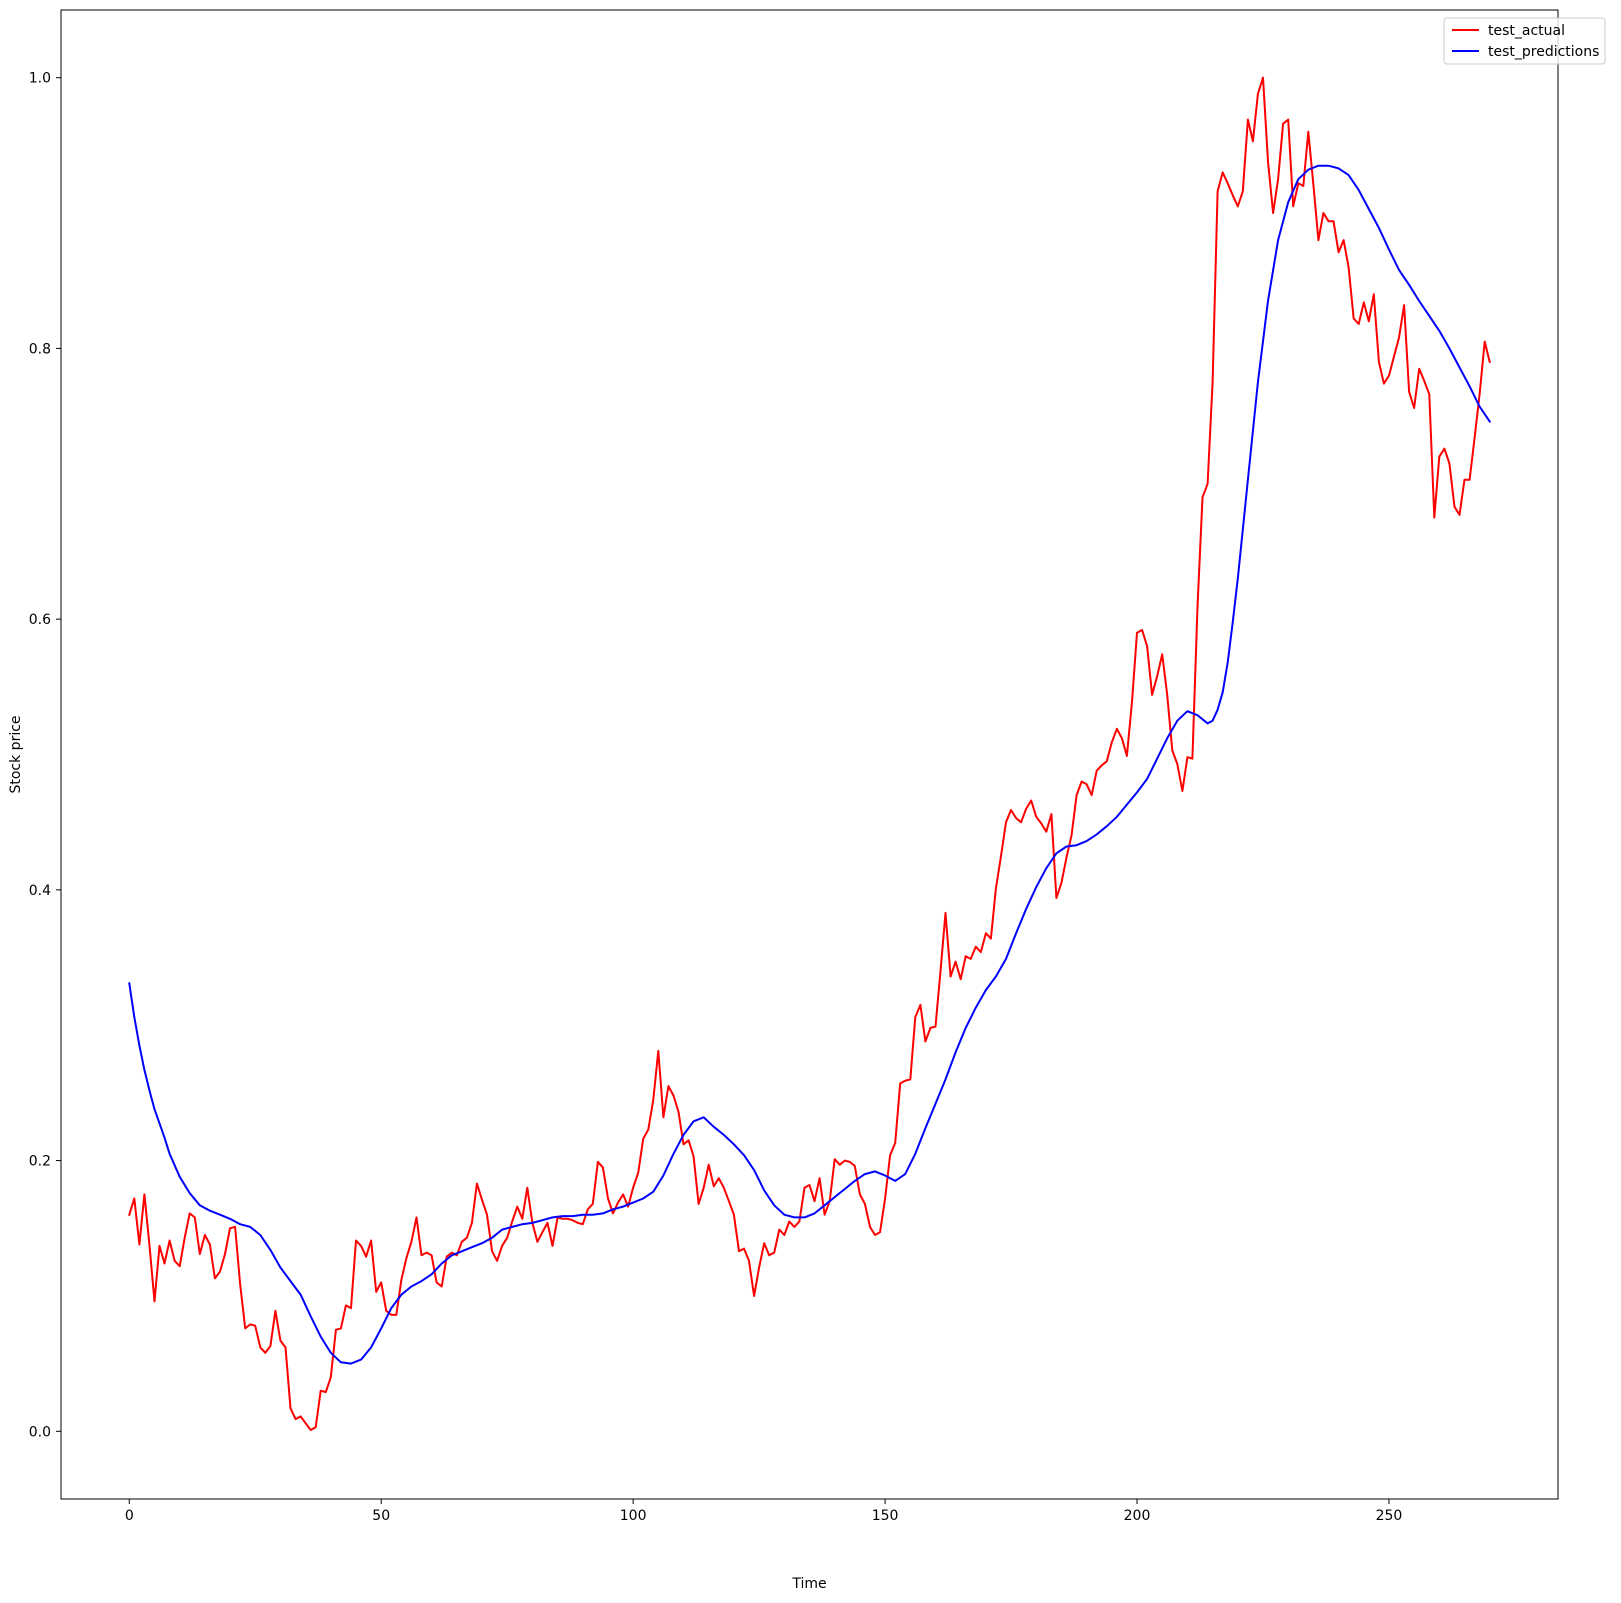  What do you see at coordinates (45, 755) in the screenshot?
I see `y-axis: 0.0 0.2 0.4 0.6 0.8 1.0` at bounding box center [45, 755].